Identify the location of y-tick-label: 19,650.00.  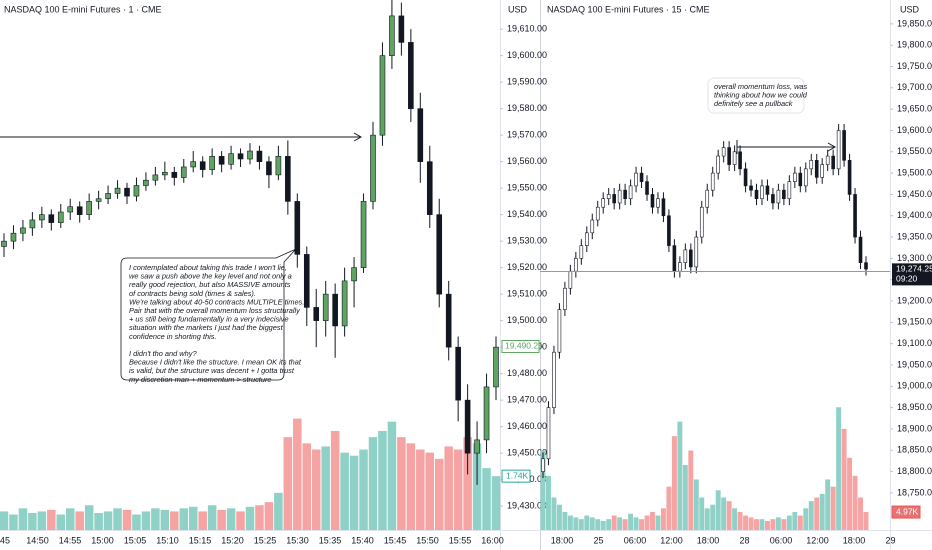
(914, 109).